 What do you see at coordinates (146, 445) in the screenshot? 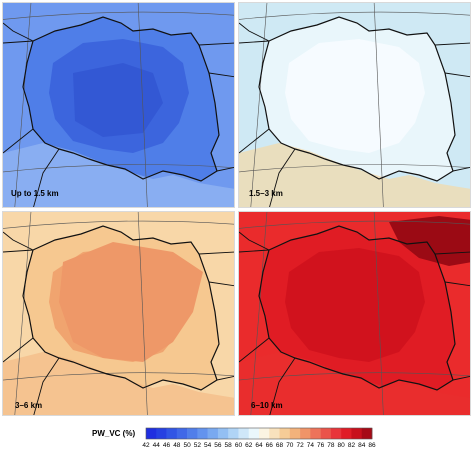
I see `colorbar-tick-label: 42` at bounding box center [146, 445].